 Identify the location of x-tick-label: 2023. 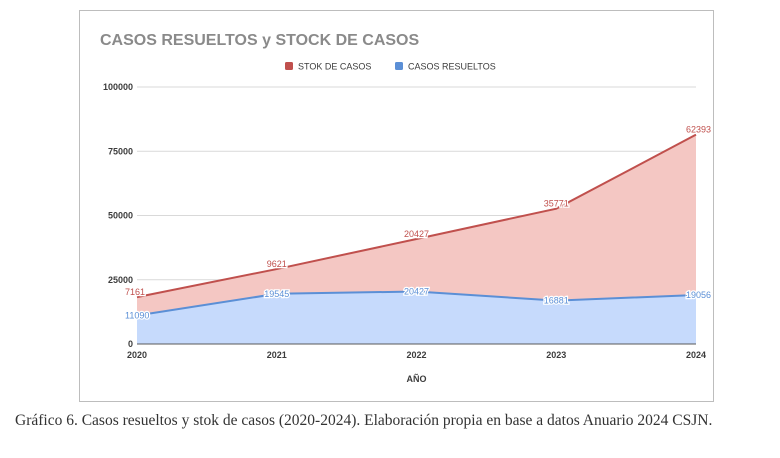
(556, 355).